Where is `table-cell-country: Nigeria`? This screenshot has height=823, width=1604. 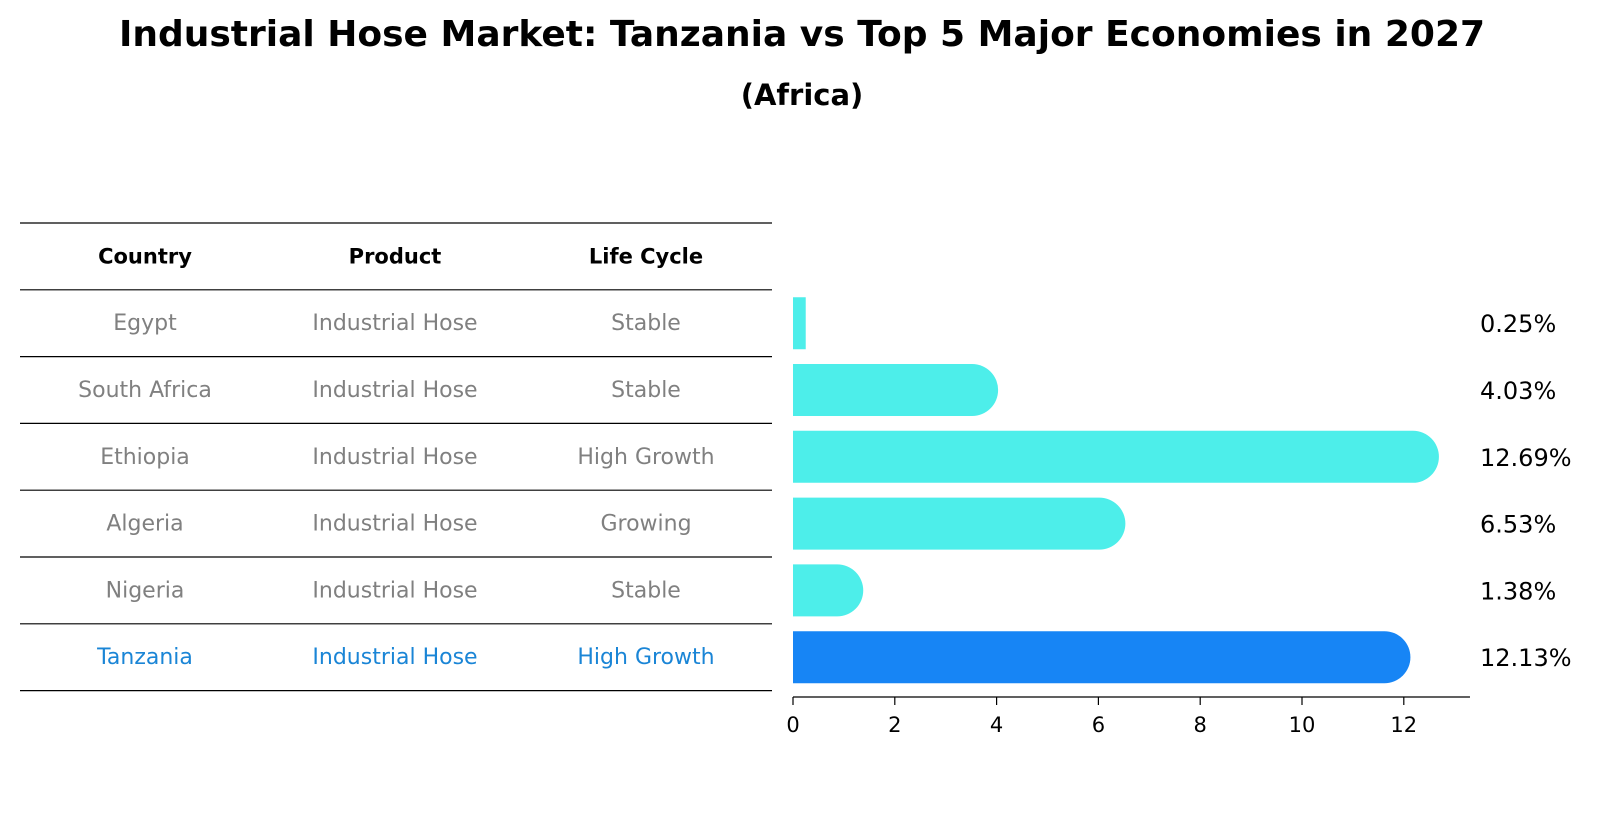
table-cell-country: Nigeria is located at coordinates (145, 590).